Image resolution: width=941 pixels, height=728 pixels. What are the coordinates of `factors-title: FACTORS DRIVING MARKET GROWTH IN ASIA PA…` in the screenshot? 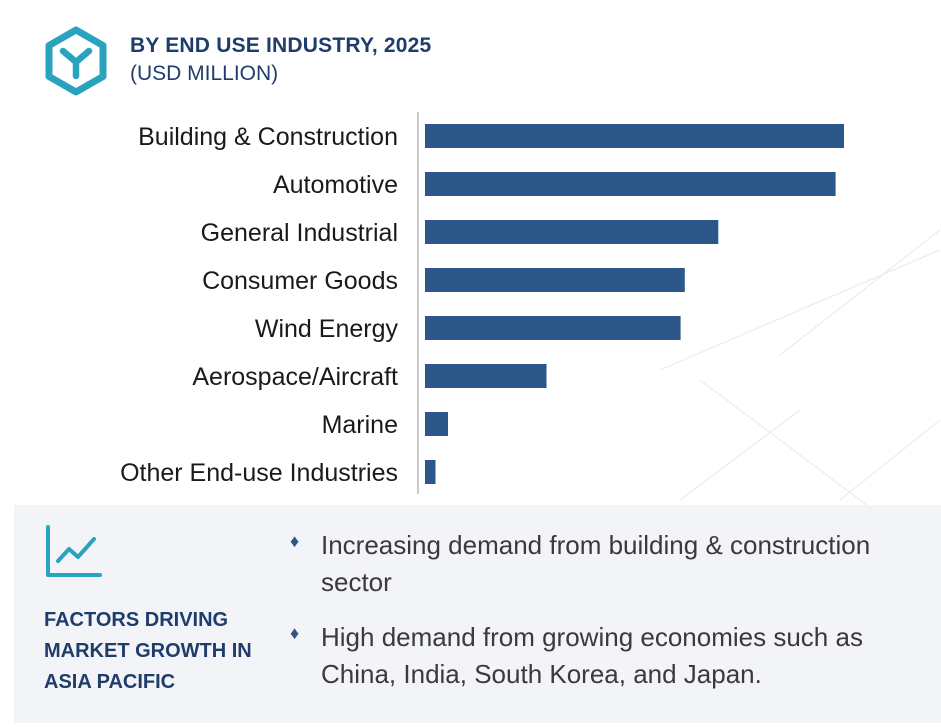 It's located at (148, 651).